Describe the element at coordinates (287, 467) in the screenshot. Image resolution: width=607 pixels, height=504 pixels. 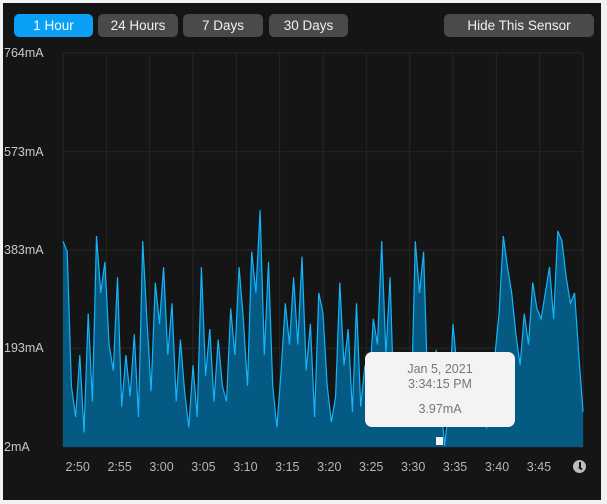
I see `x-tick-label: 3:15` at that location.